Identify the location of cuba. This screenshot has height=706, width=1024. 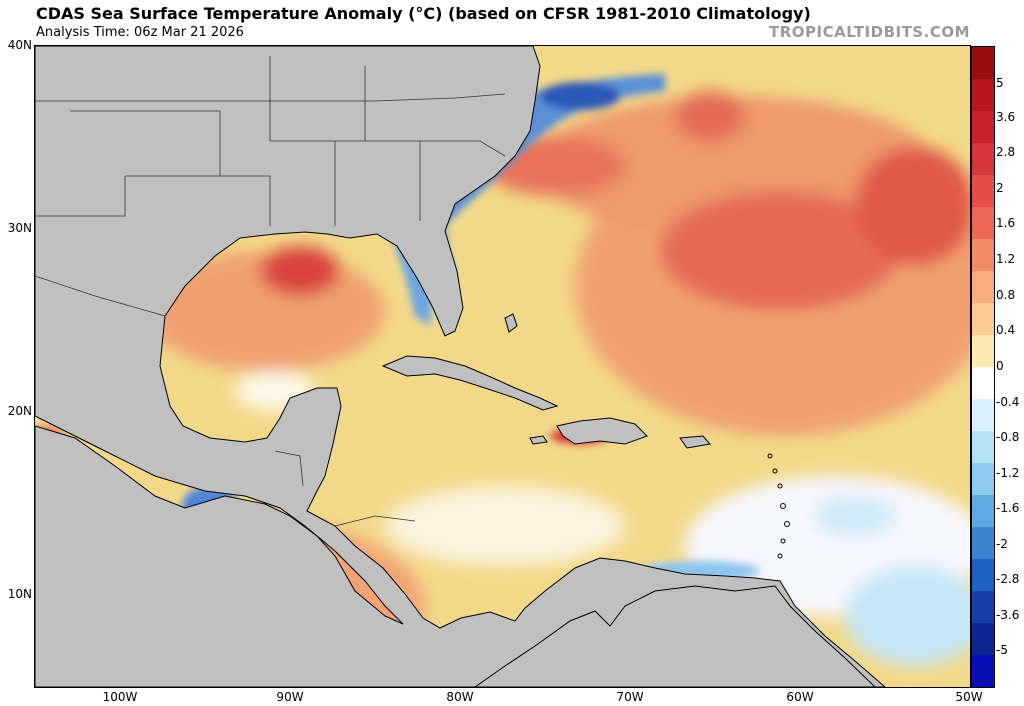
(470, 383).